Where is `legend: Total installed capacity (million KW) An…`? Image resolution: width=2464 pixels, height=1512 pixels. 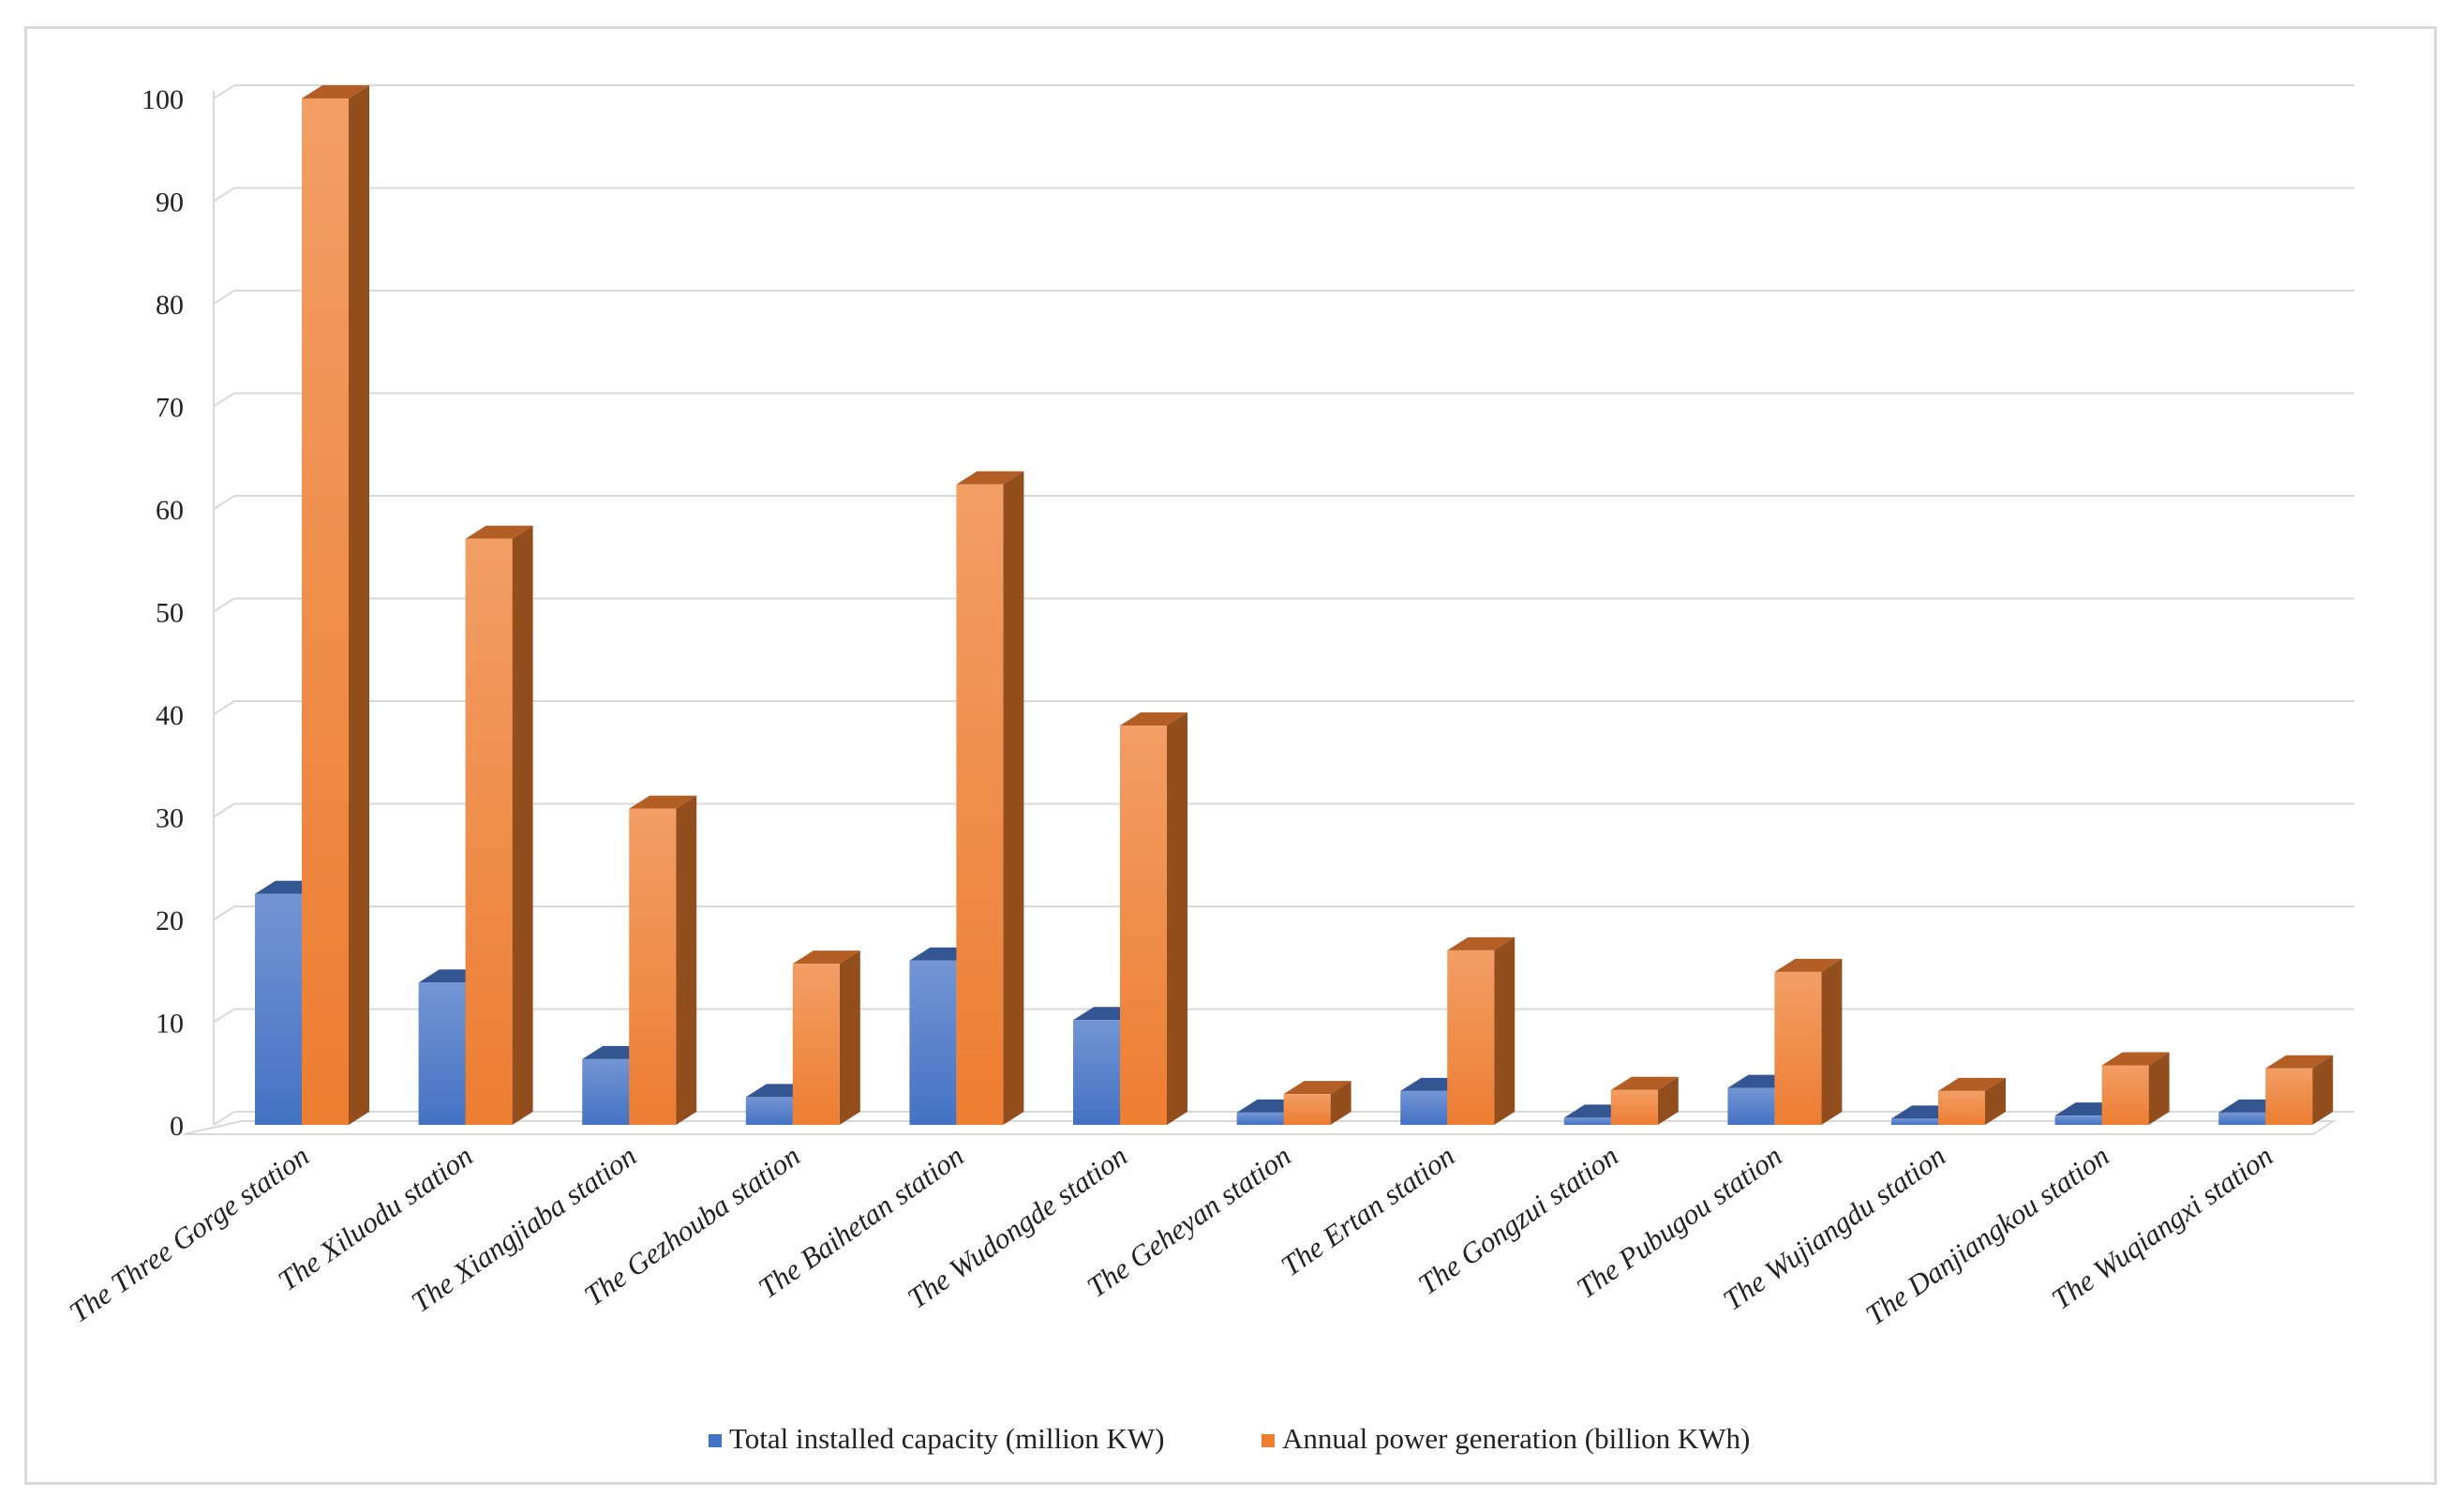
legend: Total installed capacity (million KW) An… is located at coordinates (1230, 1438).